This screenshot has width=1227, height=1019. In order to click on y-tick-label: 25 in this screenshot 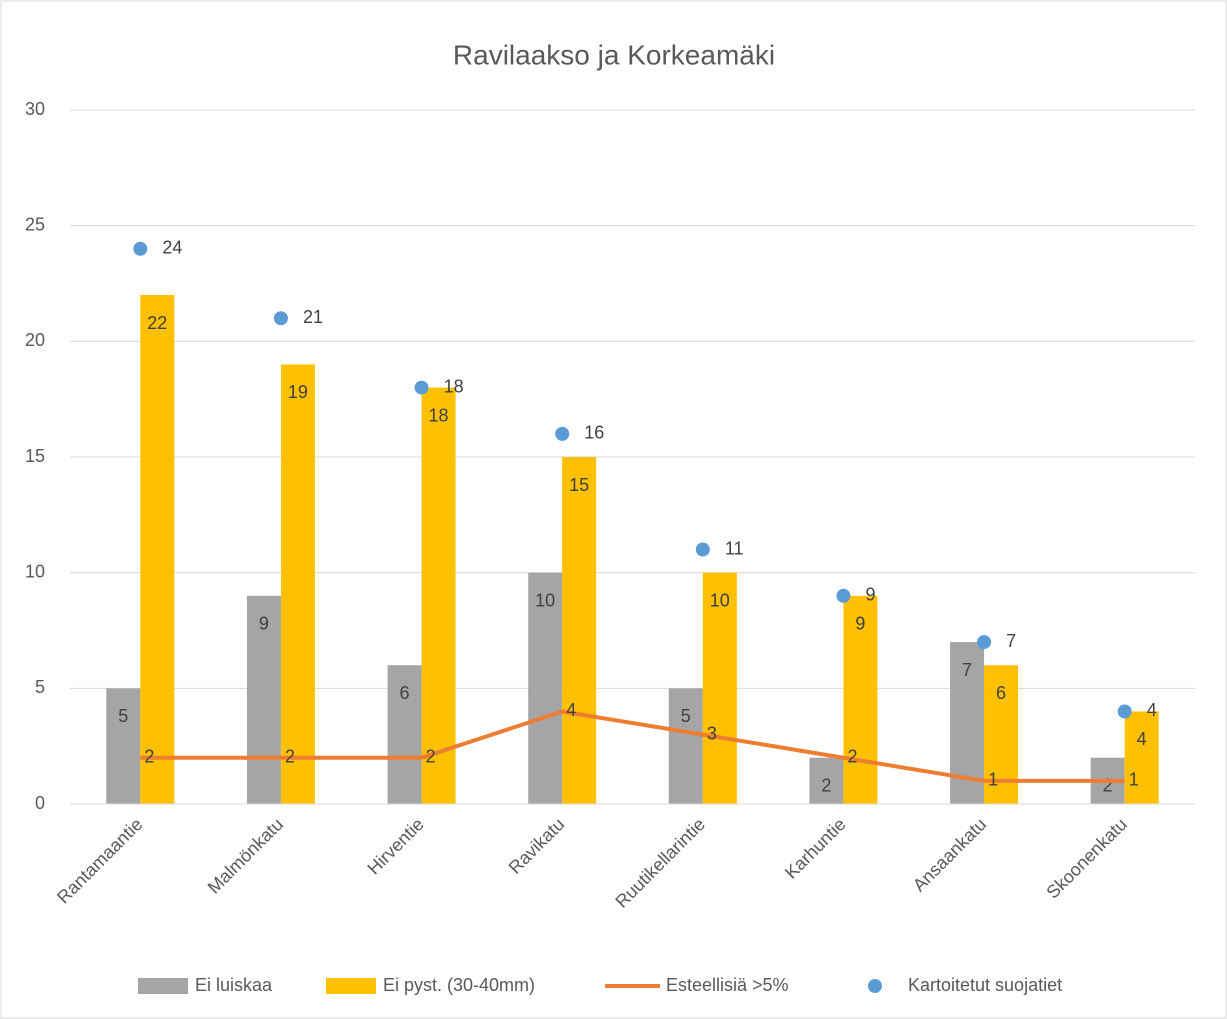, I will do `click(35, 224)`.